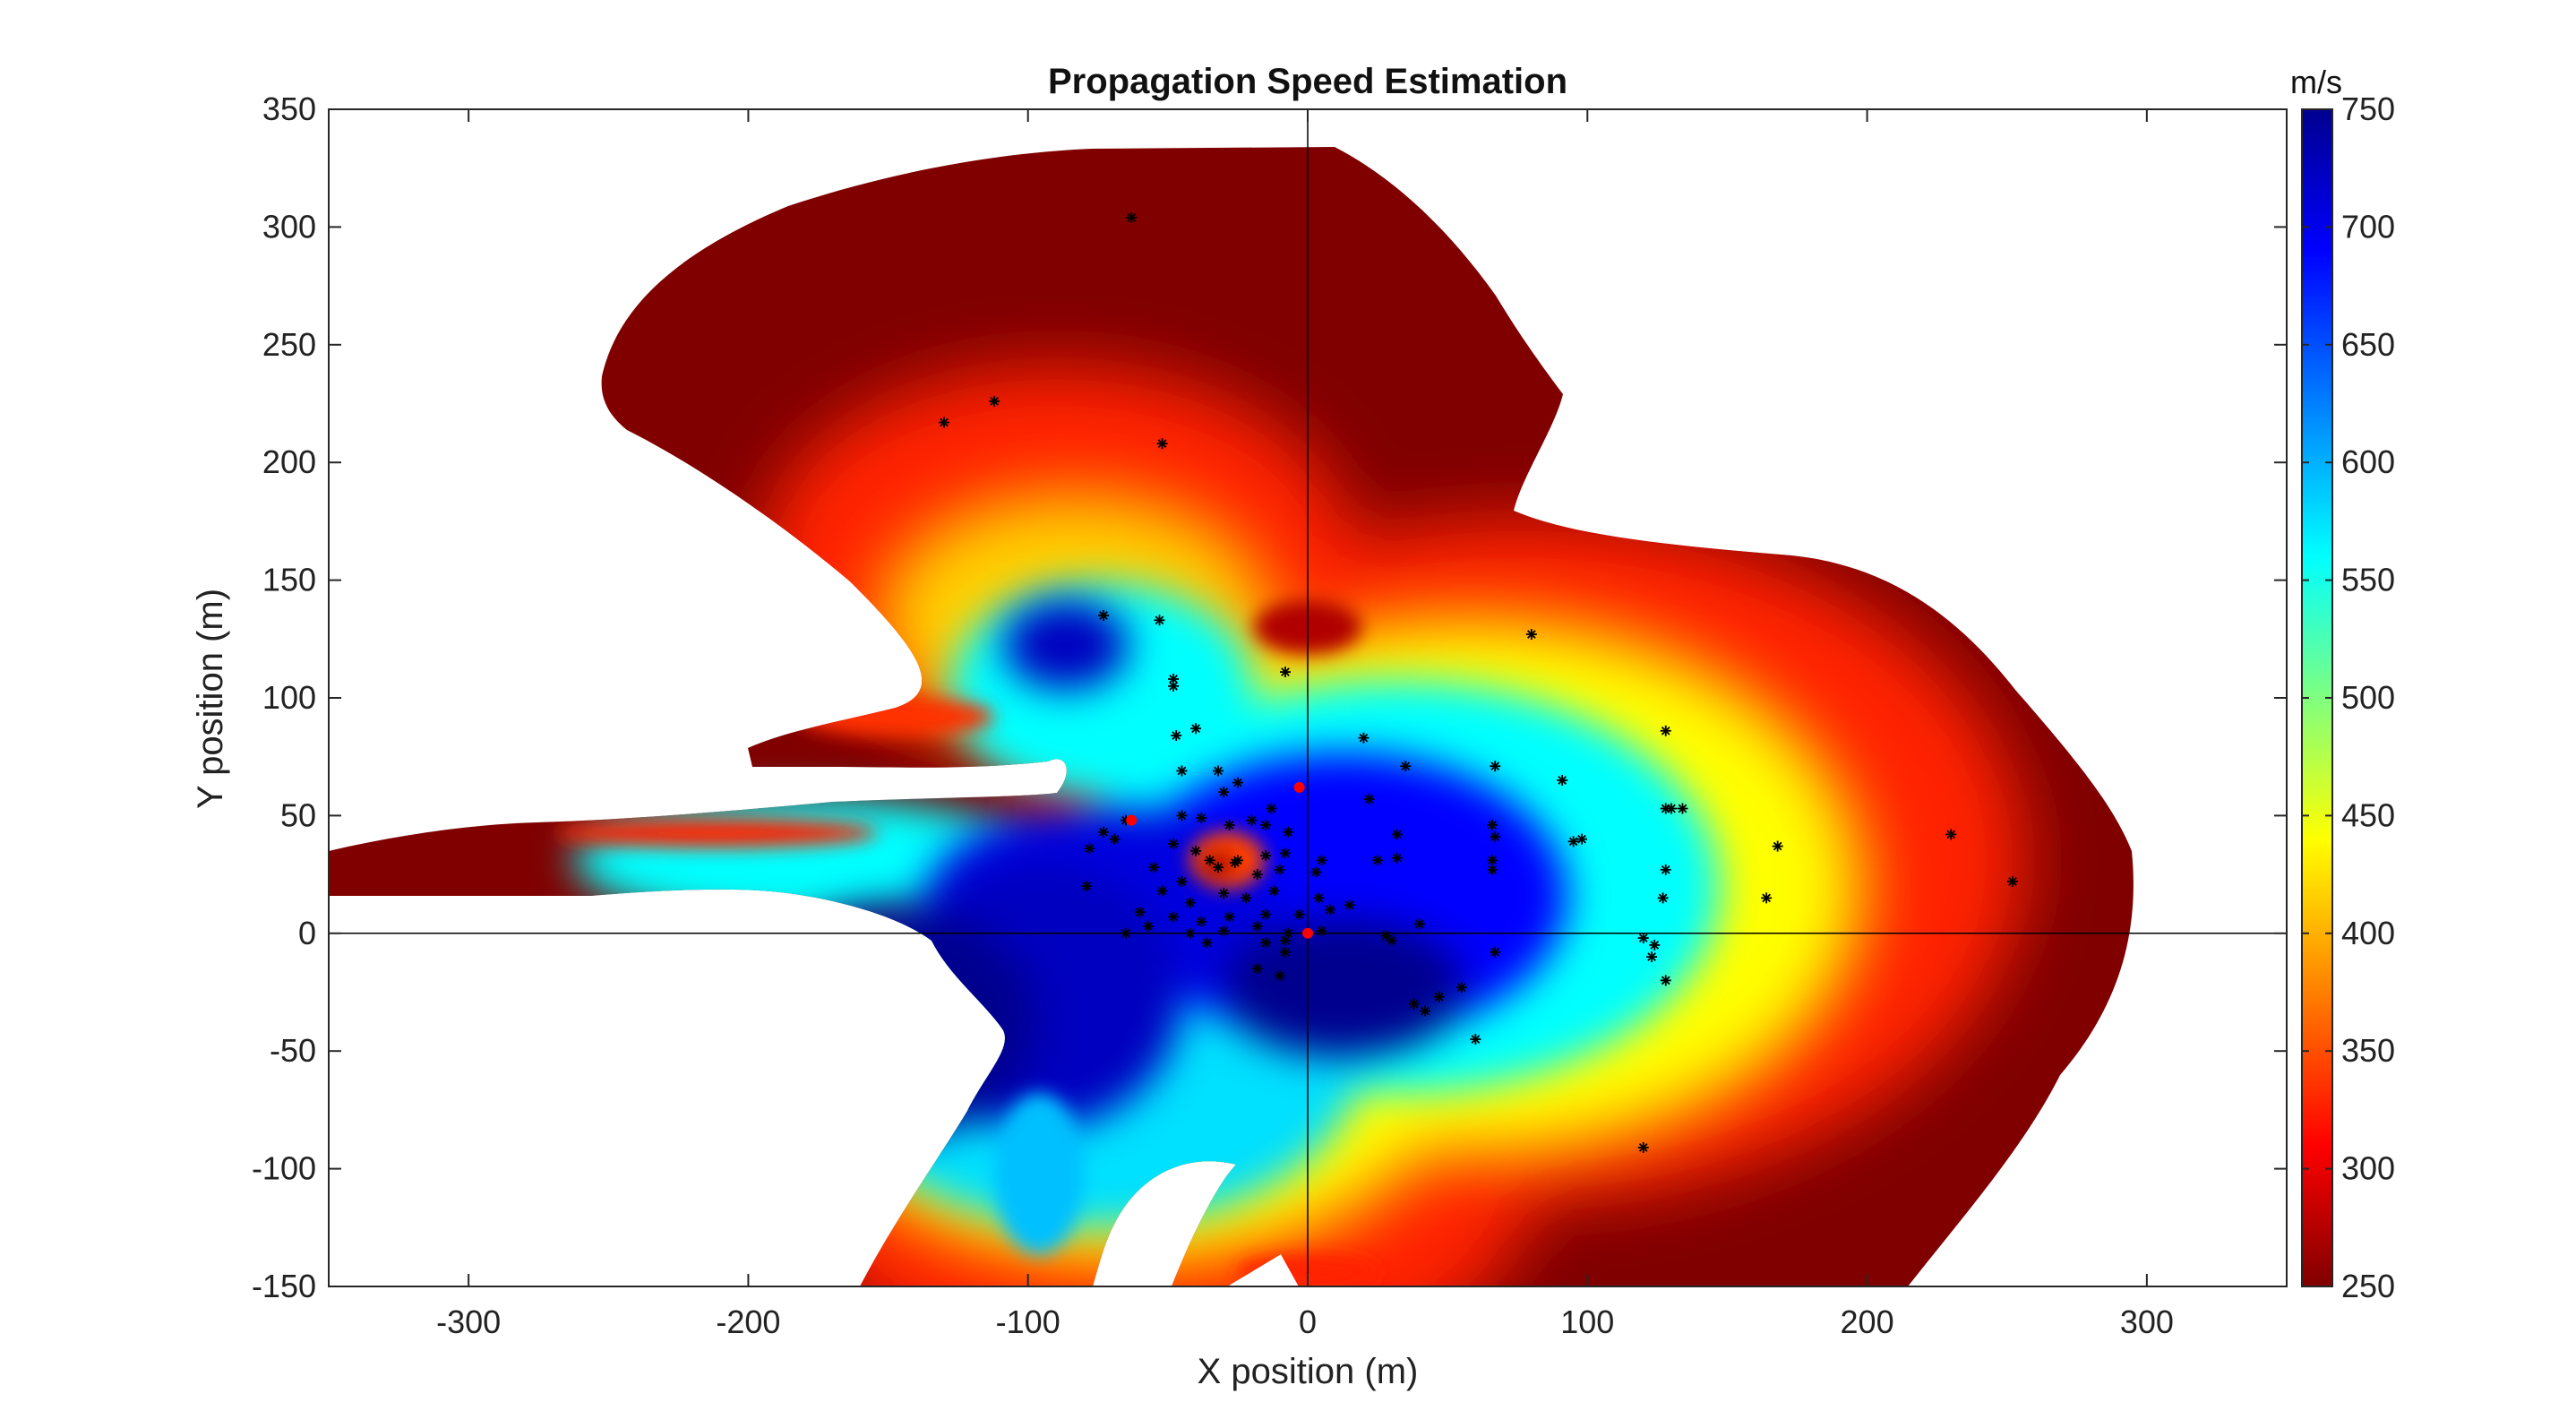  Describe the element at coordinates (2368, 226) in the screenshot. I see `colorbar-tick-label: 700` at that location.